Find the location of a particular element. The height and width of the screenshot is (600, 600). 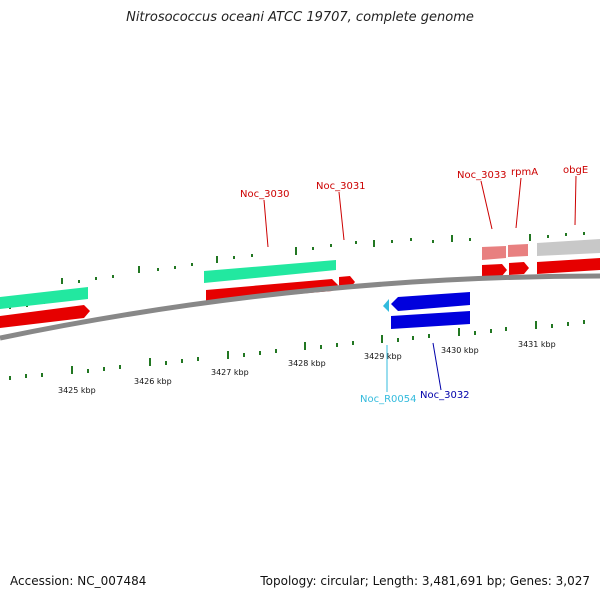

gene-grey-obge is located at coordinates (568, 247).